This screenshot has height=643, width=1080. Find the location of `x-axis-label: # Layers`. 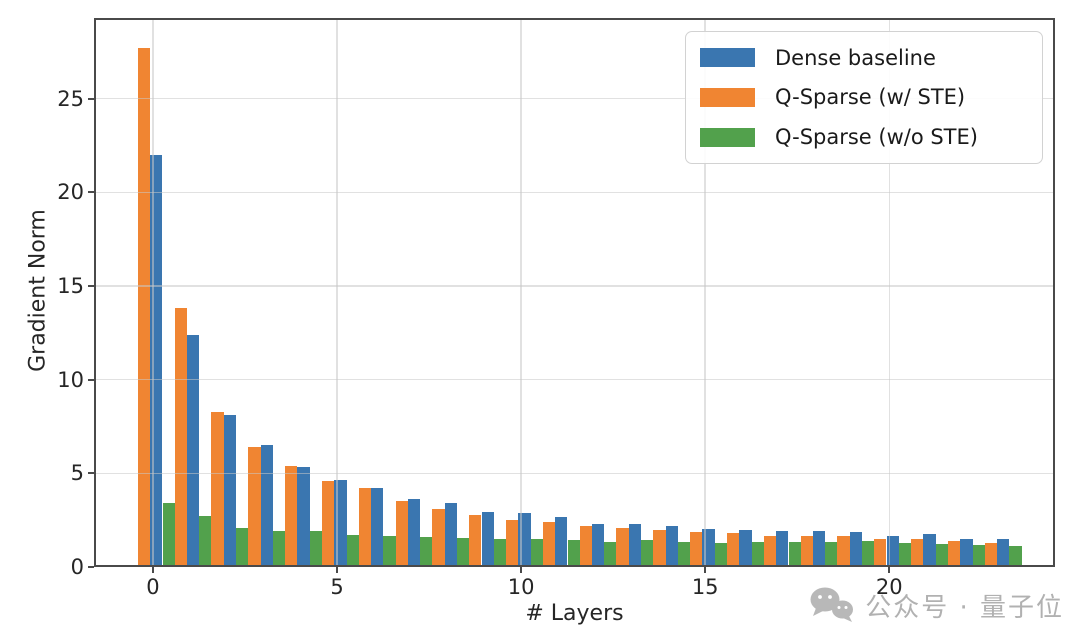

x-axis-label: # Layers is located at coordinates (574, 613).